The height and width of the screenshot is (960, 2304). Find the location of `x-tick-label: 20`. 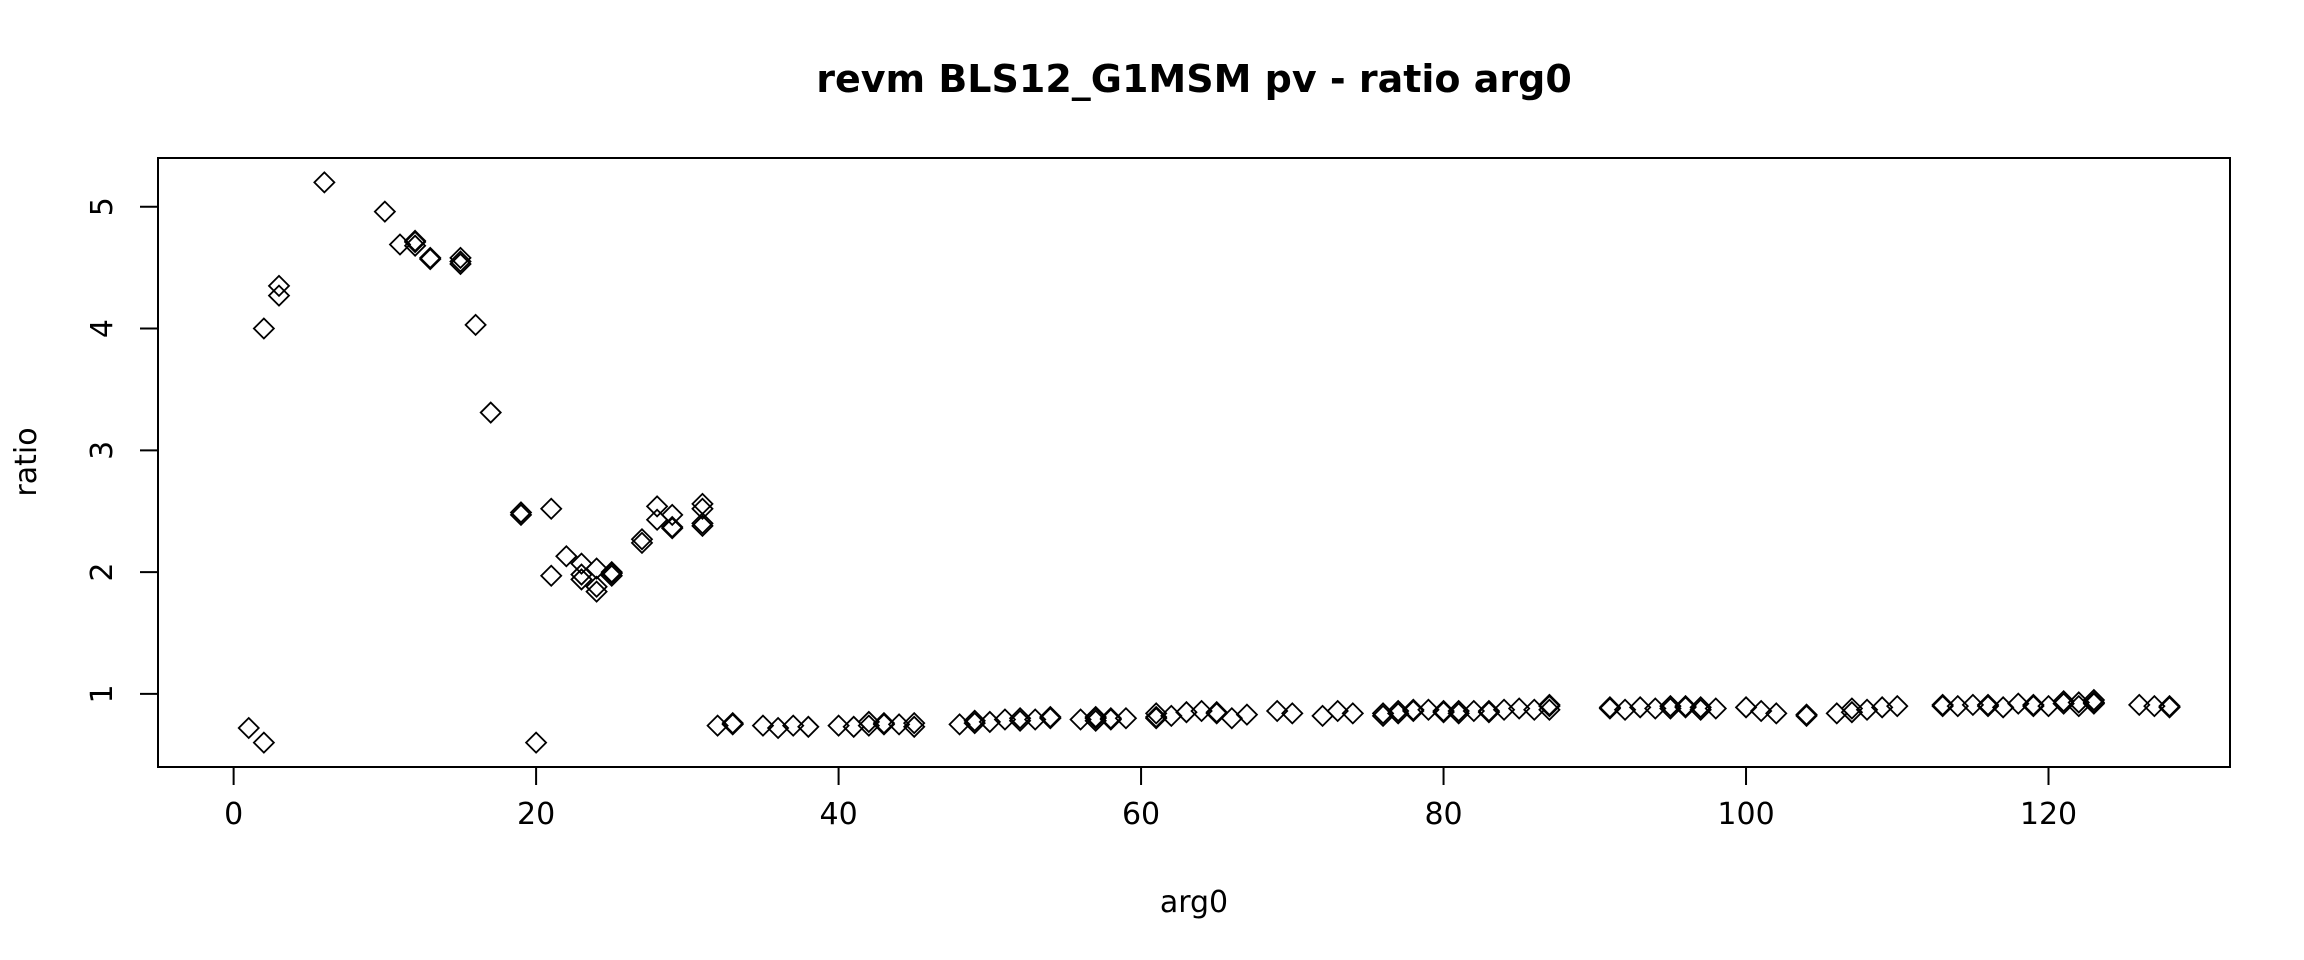

x-tick-label: 20 is located at coordinates (536, 814).